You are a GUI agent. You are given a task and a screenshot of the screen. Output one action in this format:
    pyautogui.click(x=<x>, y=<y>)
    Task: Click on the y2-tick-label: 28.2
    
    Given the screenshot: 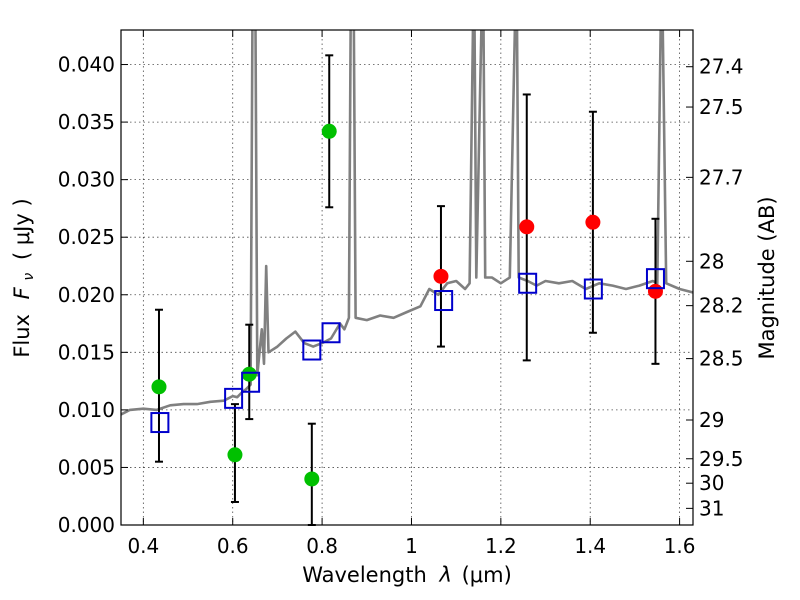 What is the action you would take?
    pyautogui.click(x=721, y=306)
    